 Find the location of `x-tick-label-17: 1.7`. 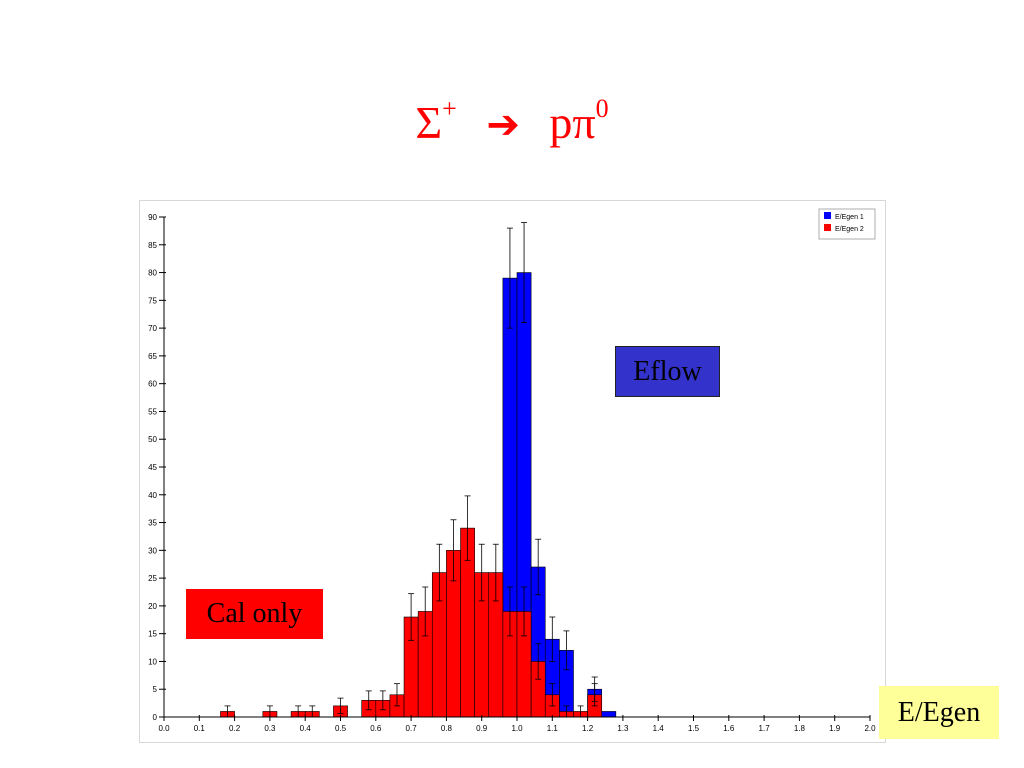

x-tick-label-17: 1.7 is located at coordinates (765, 728).